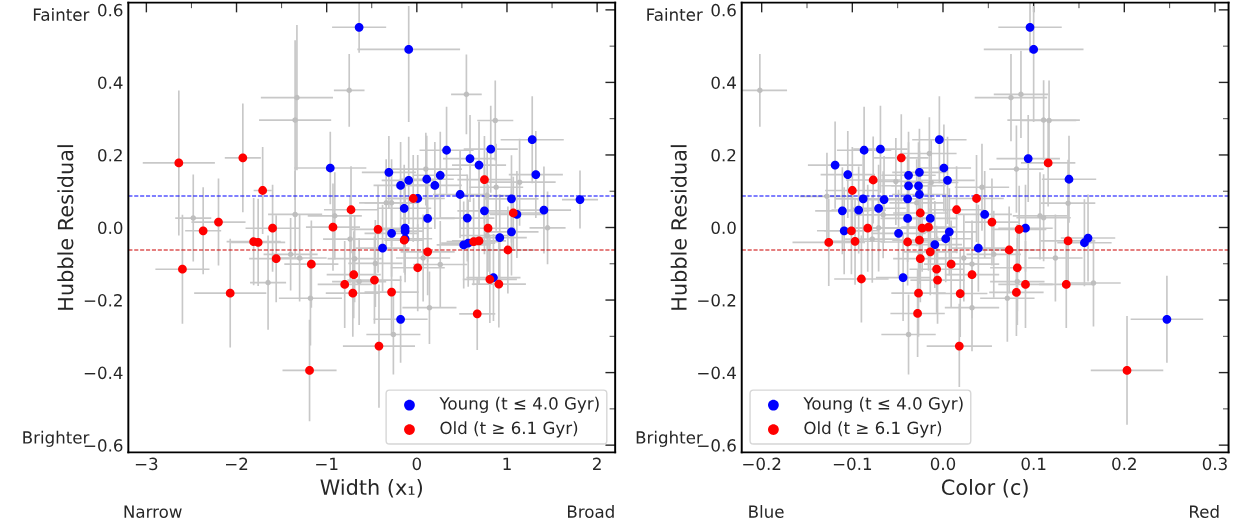 This screenshot has height=523, width=1246. I want to click on y-tick-label: 0.0, so click(110, 228).